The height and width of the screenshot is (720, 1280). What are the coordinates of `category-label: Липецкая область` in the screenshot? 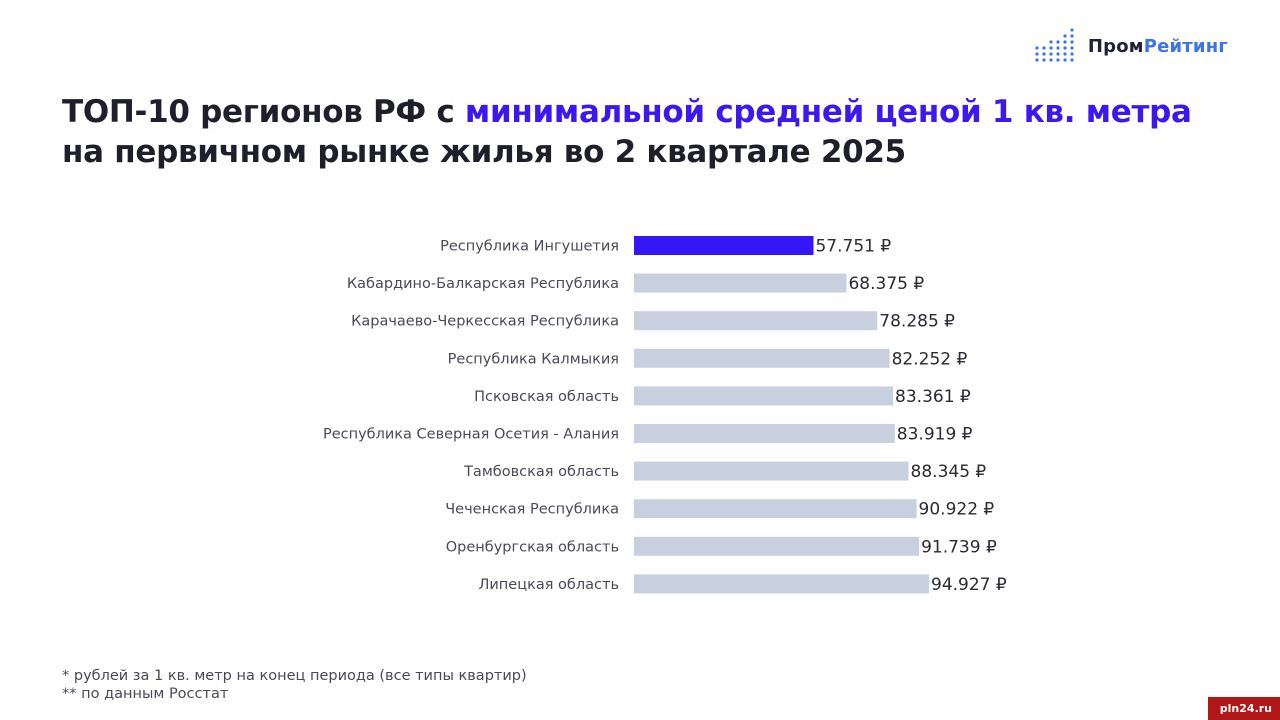 It's located at (548, 585).